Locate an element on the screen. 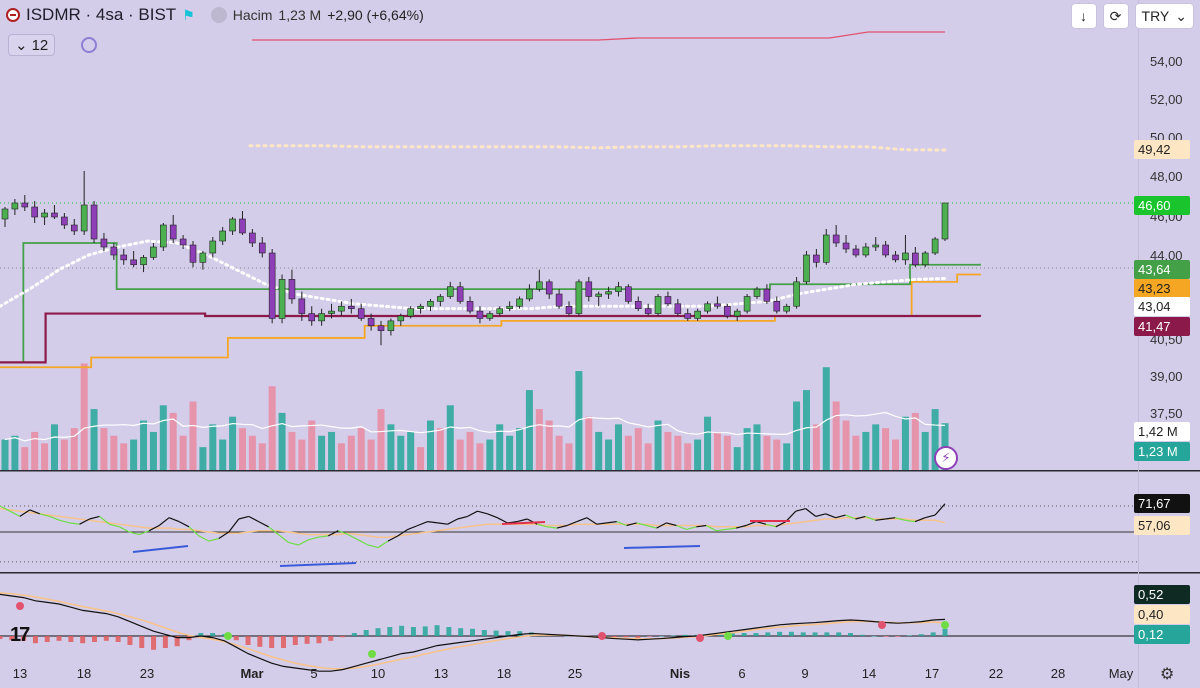  macd-line is located at coordinates (473, 632).